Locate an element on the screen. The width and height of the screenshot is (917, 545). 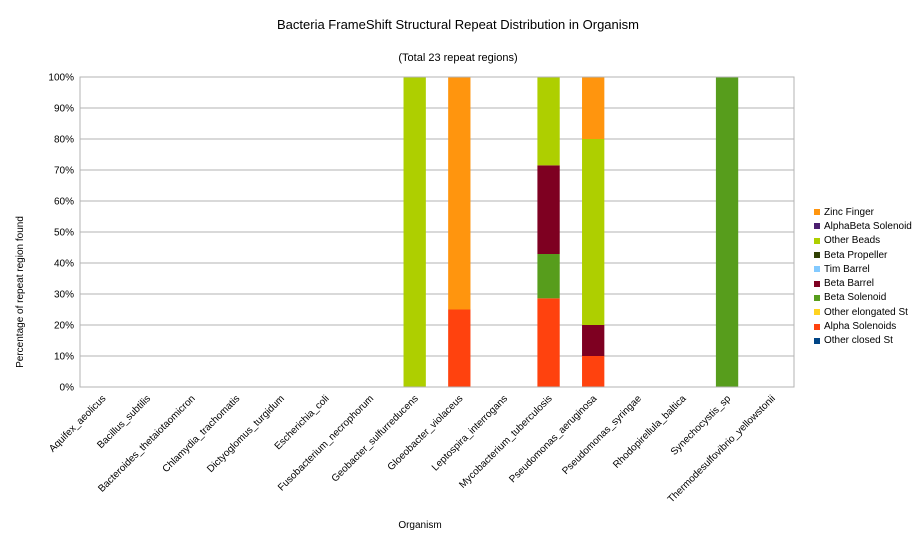
x-tick-label: Pseudomonas_syringae is located at coordinates (602, 435).